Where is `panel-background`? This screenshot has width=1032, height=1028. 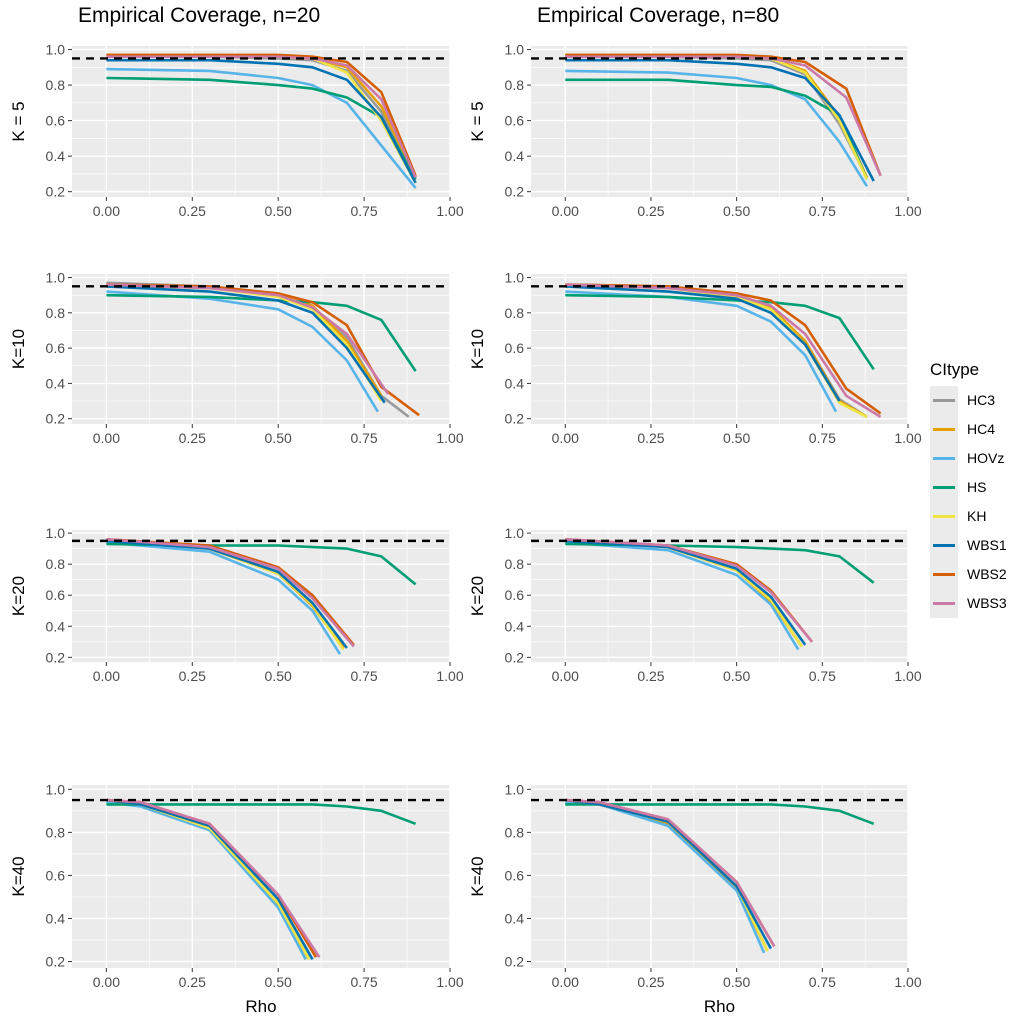 panel-background is located at coordinates (719, 121).